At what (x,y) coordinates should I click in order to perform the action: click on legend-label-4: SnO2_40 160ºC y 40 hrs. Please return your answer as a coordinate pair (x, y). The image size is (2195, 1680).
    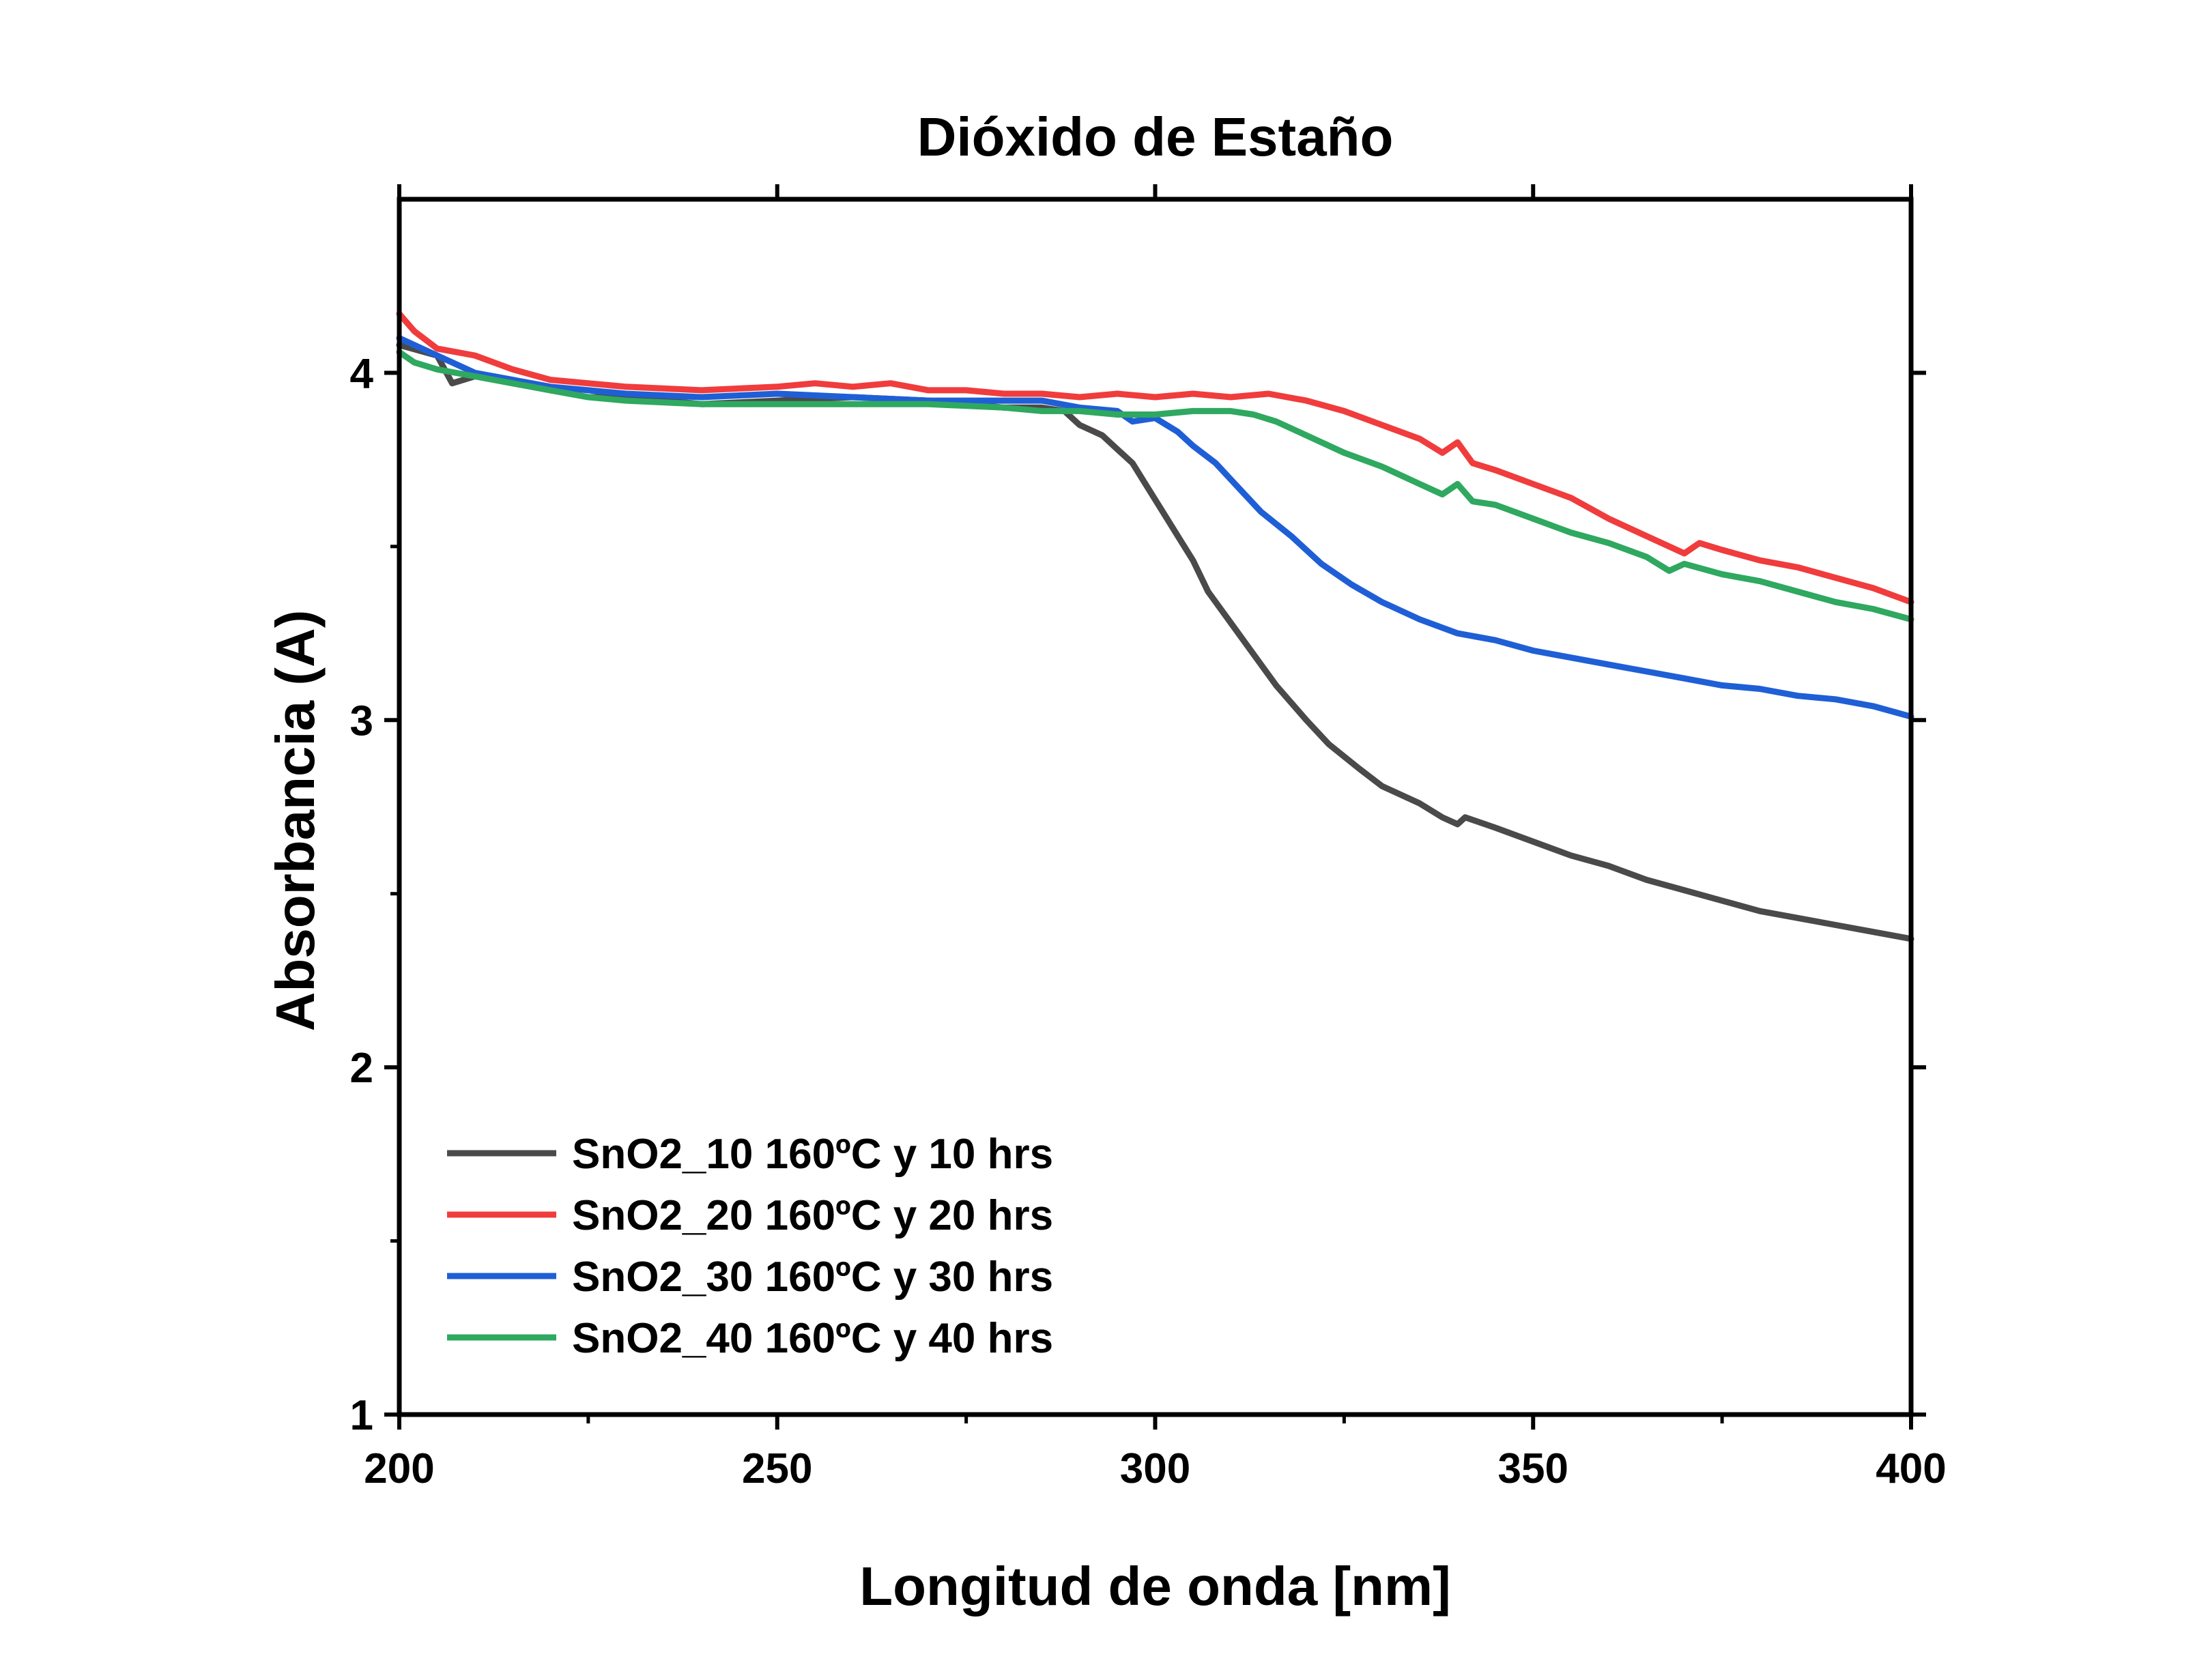
    Looking at the image, I should click on (812, 1338).